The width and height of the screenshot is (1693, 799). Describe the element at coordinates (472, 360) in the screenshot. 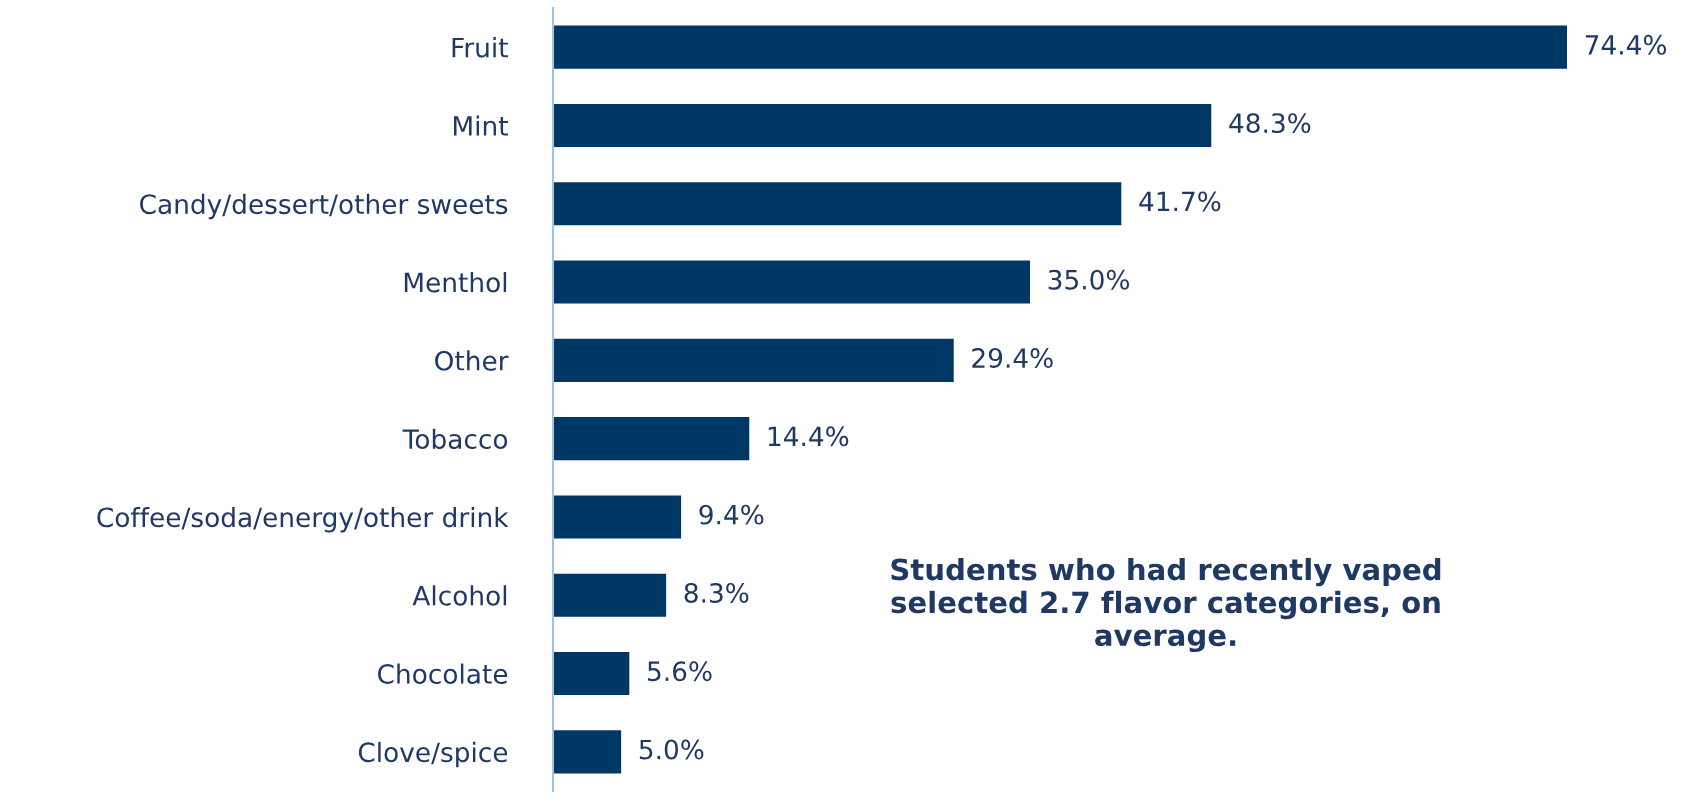

I see `y-tick-label: Other` at that location.